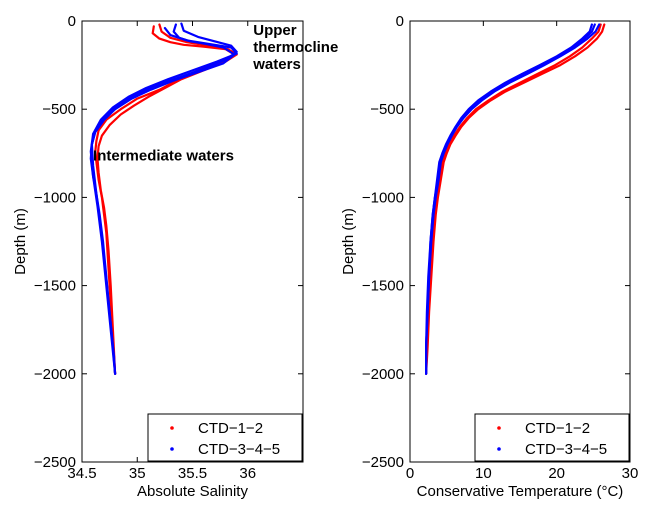 Image resolution: width=650 pixels, height=511 pixels. I want to click on salinity-annotation-line: waters, so click(276, 64).